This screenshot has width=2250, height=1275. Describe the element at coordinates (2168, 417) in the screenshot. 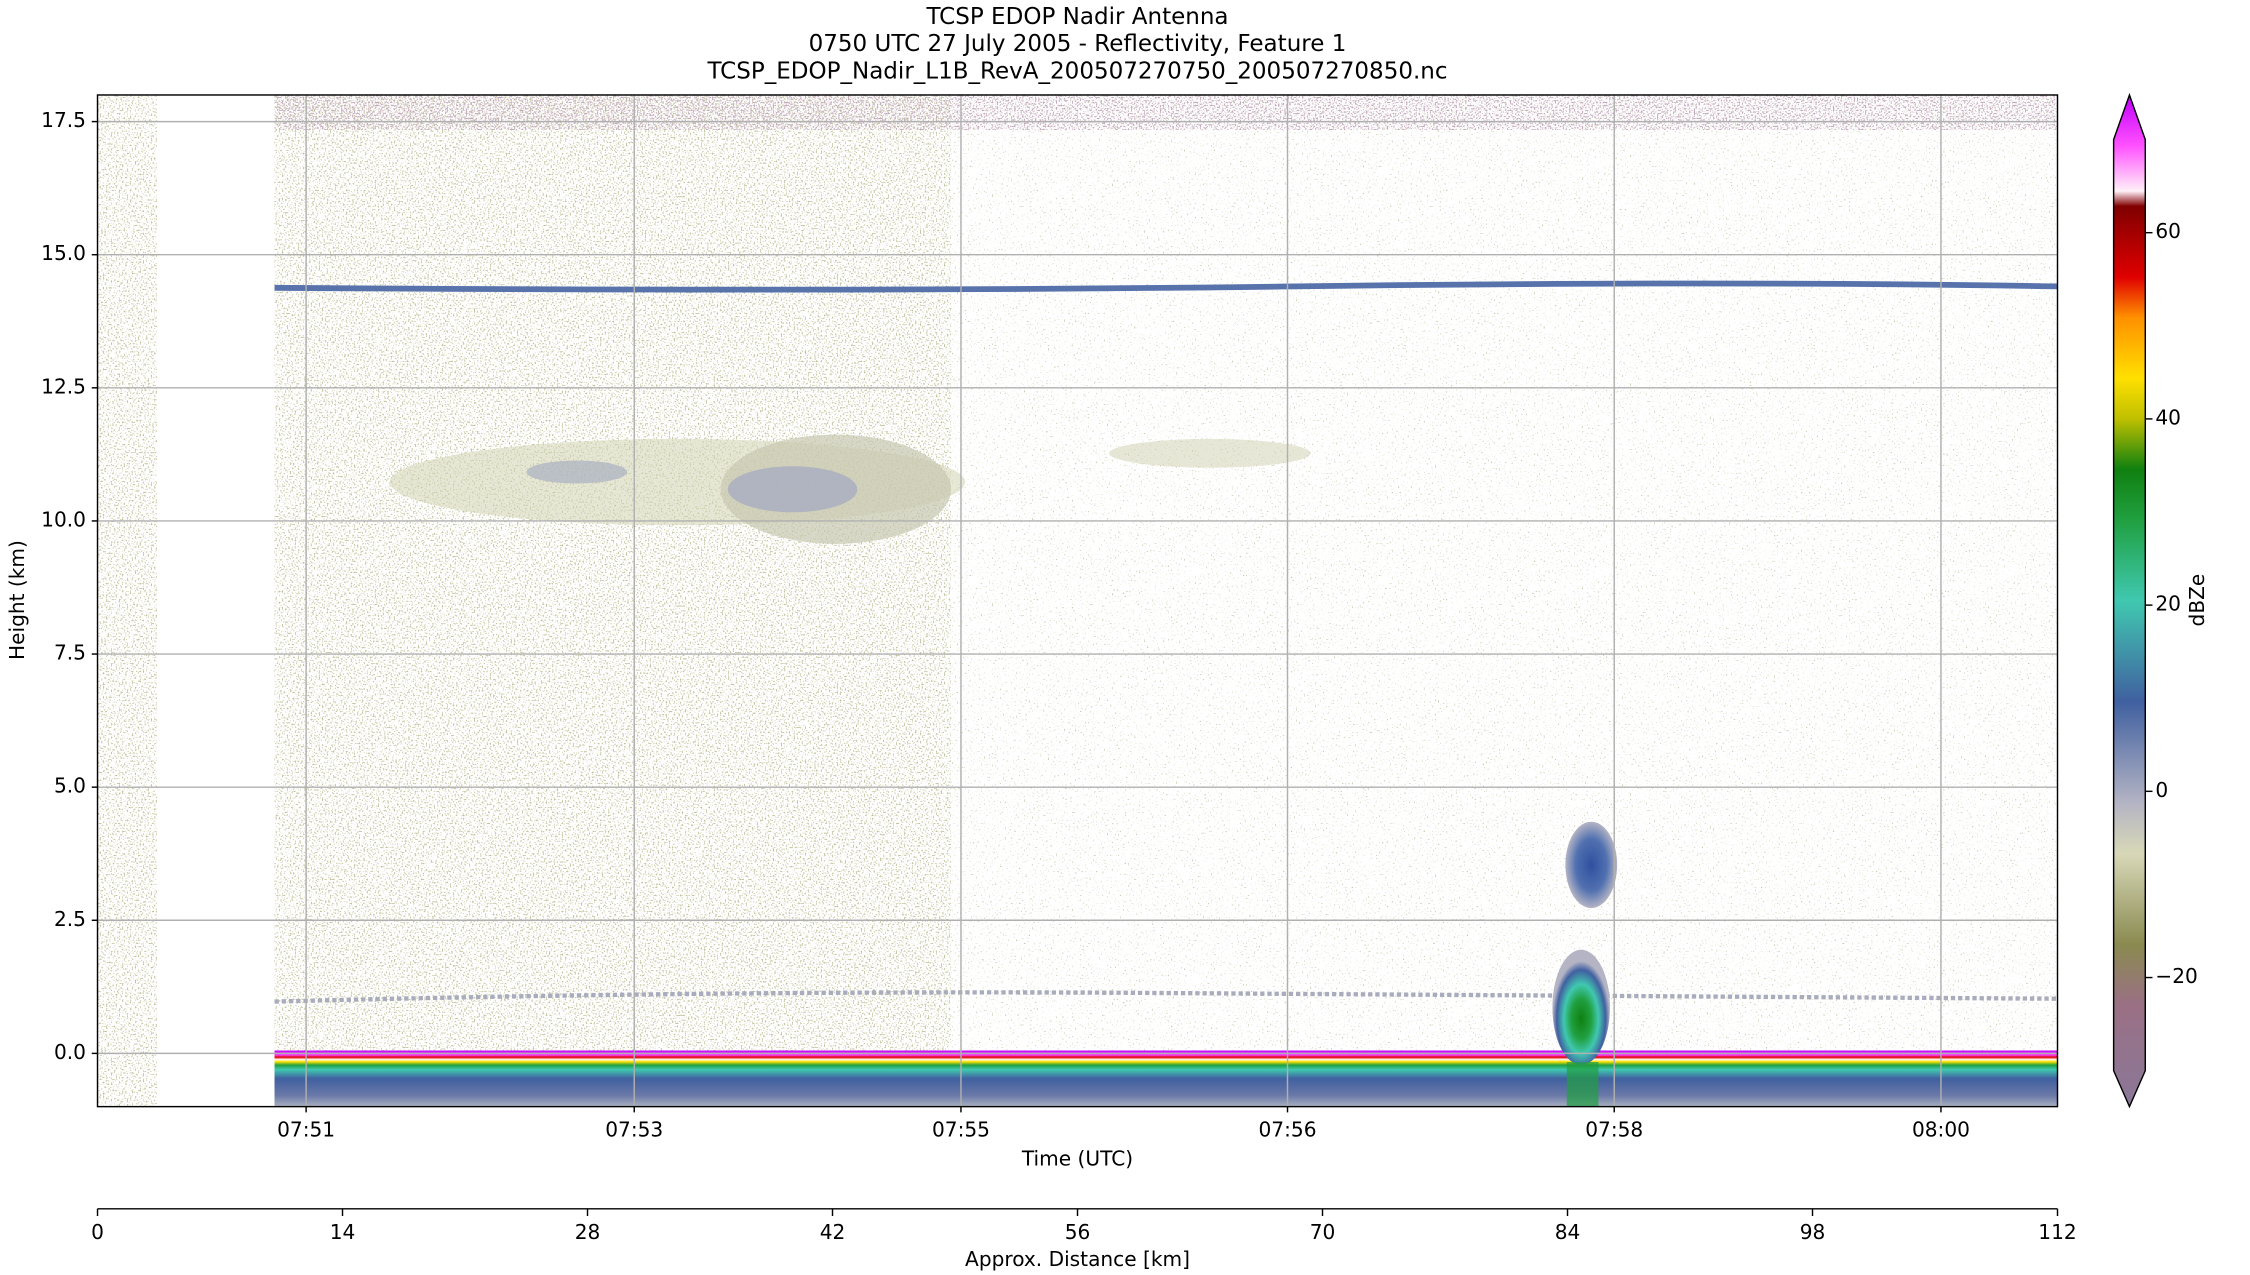

I see `colorbar-tick-label: 40` at that location.